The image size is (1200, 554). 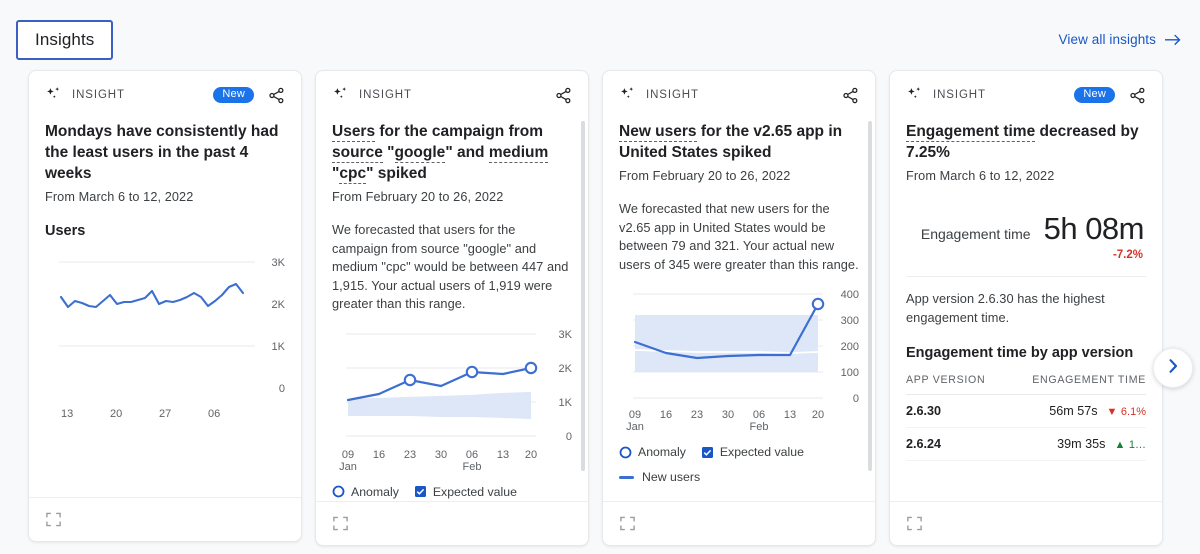 What do you see at coordinates (165, 93) in the screenshot?
I see `card-header: INSIGHT New` at bounding box center [165, 93].